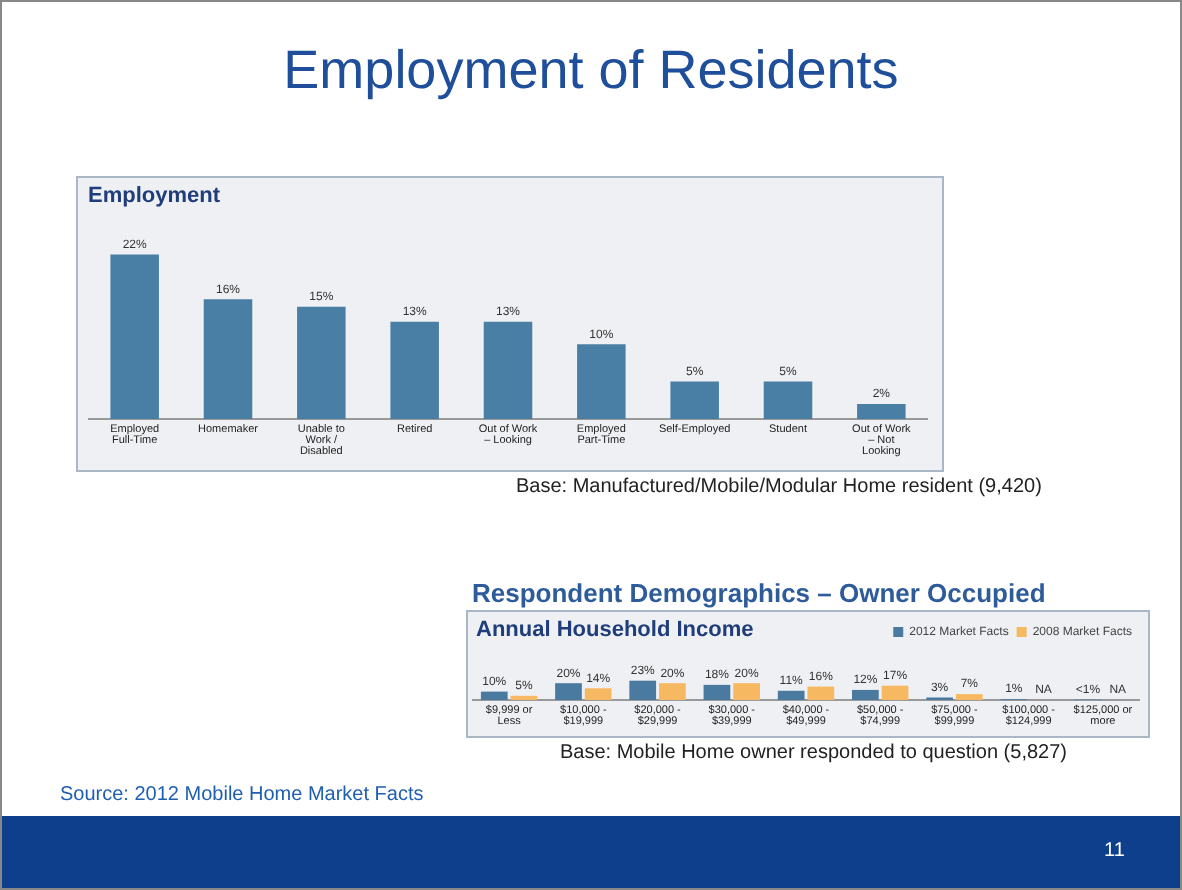  What do you see at coordinates (154, 196) in the screenshot?
I see `chart-subtitle: Employment` at bounding box center [154, 196].